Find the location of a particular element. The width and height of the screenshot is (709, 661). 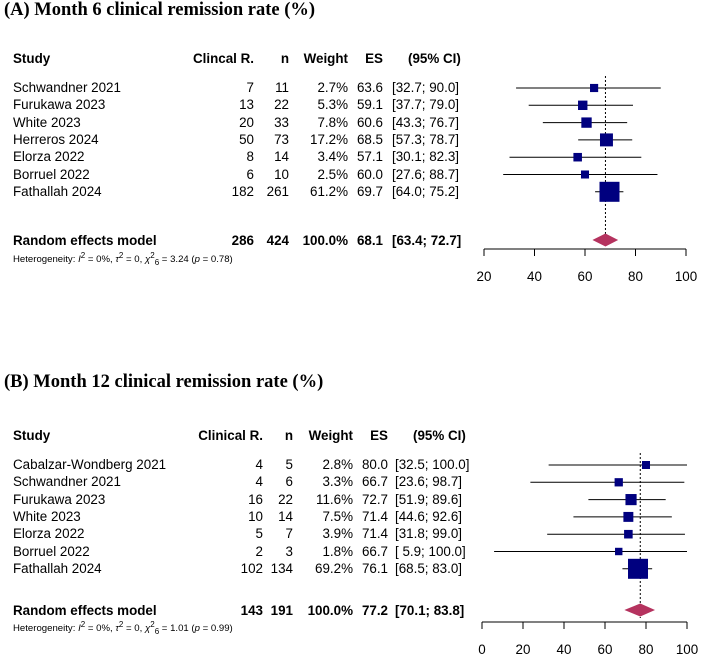

study-events: 6 is located at coordinates (250, 174).